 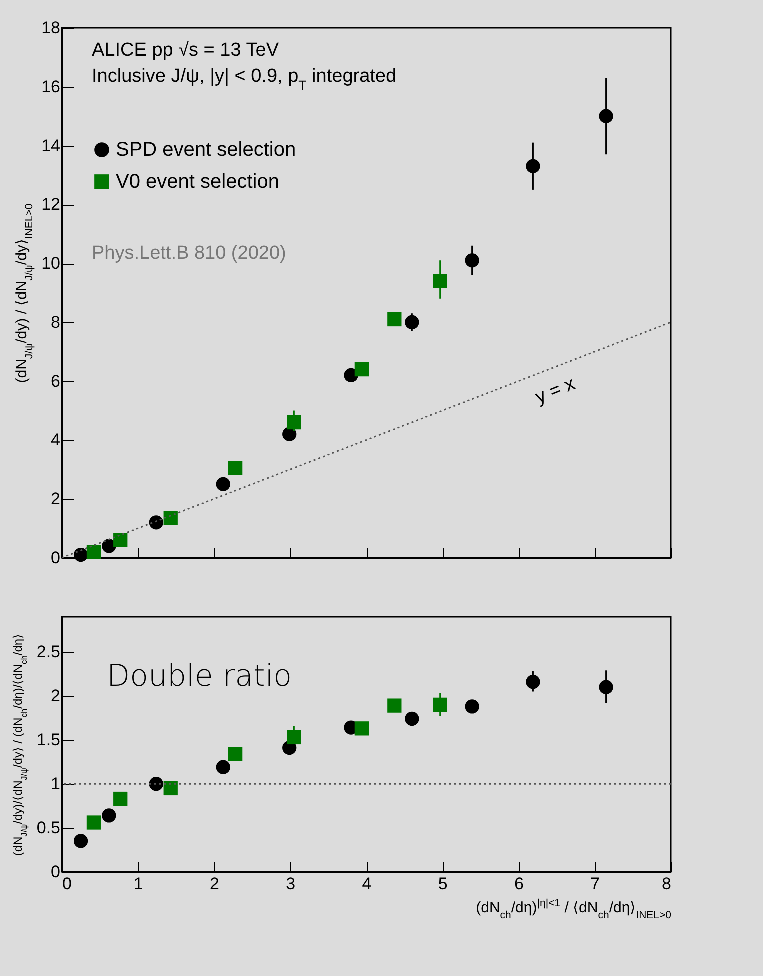 I want to click on x-axis-title: (dN$_{ch}$/dη)$^{|η|<1}$ / ⟨dN$_{ch}$/dη⟩$_{INEL>0}$, so click(x=574, y=910).